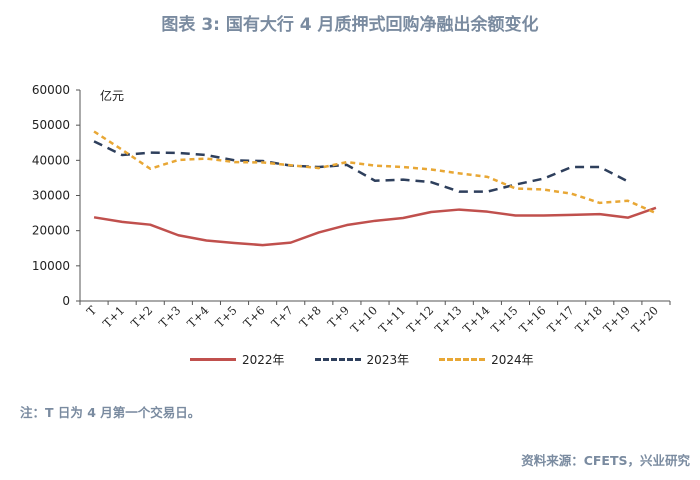  I want to click on series-line-2023年, so click(361, 166).